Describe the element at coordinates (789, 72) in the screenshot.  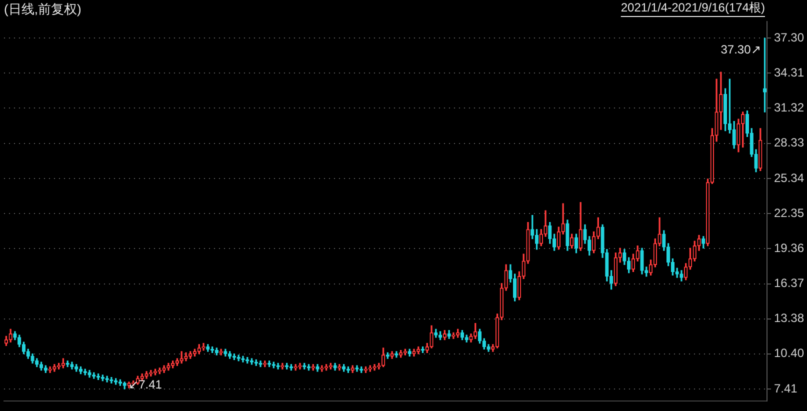
I see `y-tick-label: 34.31` at that location.